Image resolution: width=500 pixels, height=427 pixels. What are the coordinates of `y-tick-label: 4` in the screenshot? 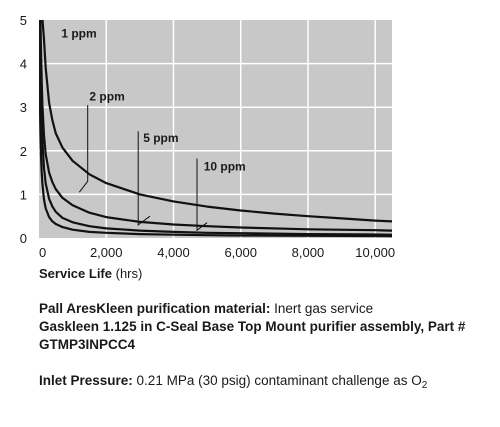 It's located at (23, 64).